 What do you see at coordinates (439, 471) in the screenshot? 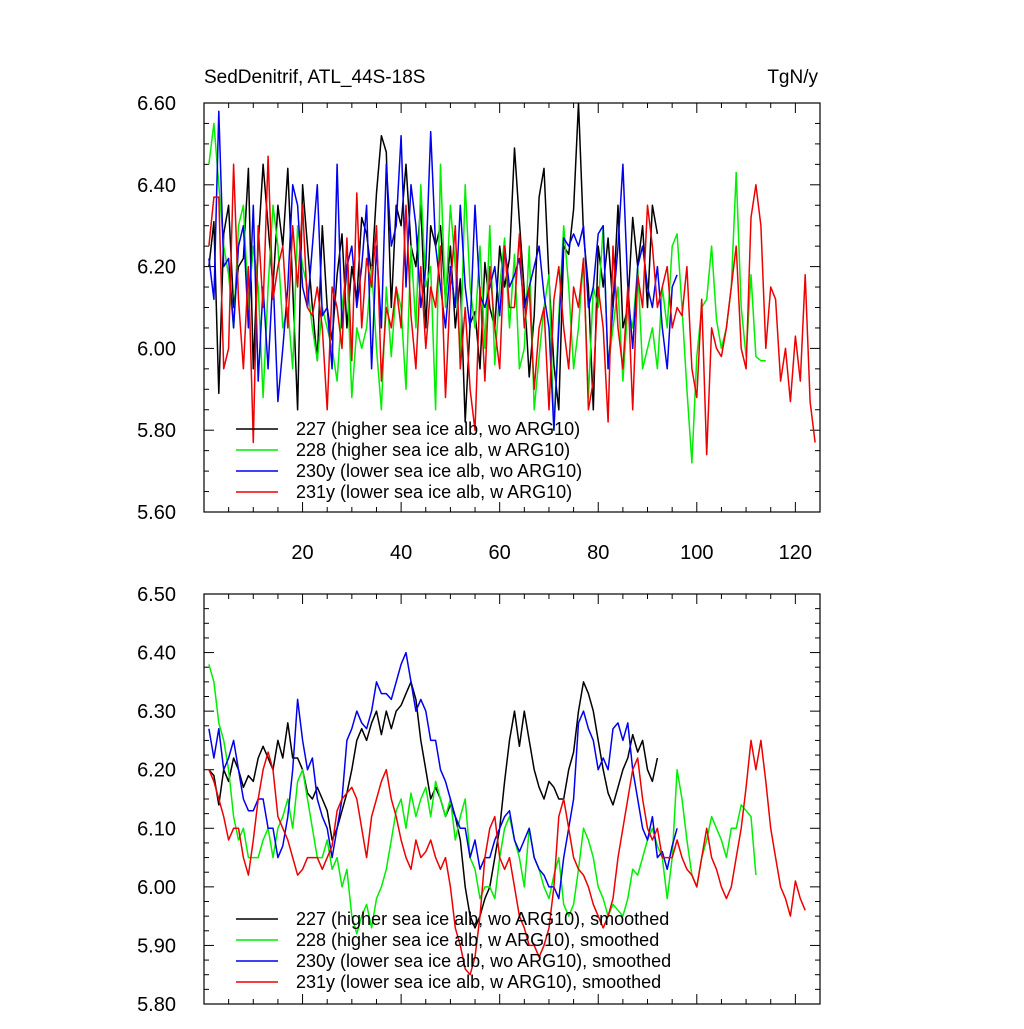
I see `legend-label-230y: 230y (lower sea ice alb, wo ARG10)` at bounding box center [439, 471].